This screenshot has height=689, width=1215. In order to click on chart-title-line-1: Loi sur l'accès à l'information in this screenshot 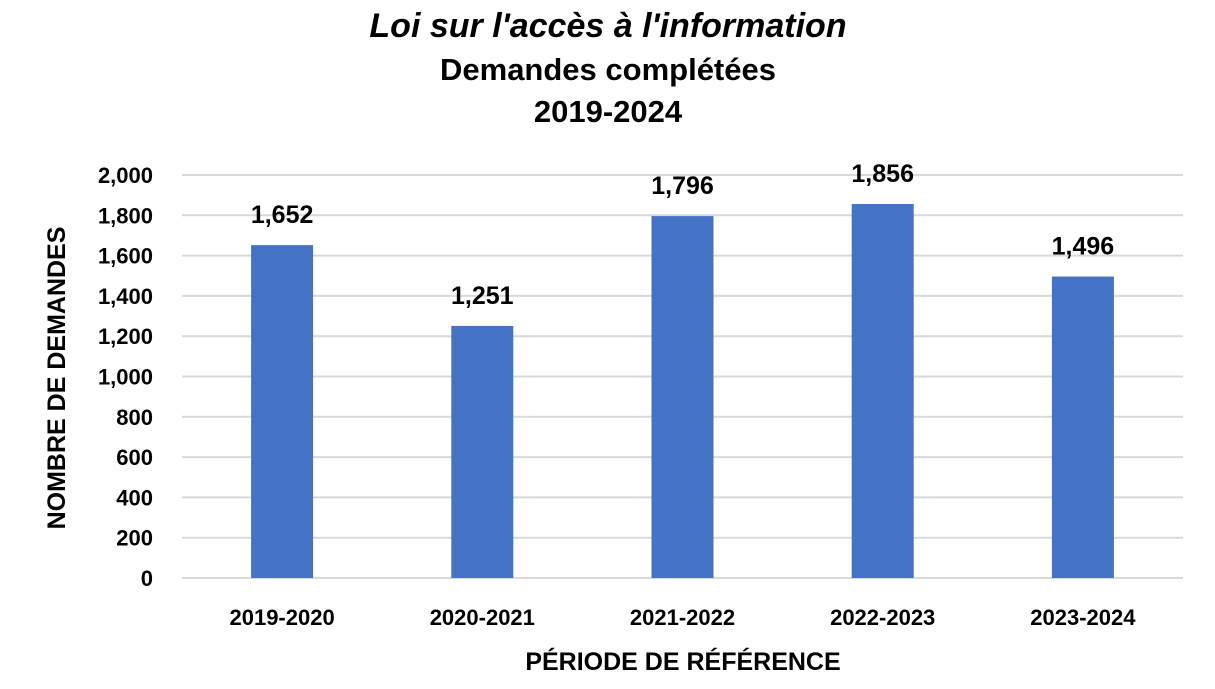, I will do `click(607, 26)`.